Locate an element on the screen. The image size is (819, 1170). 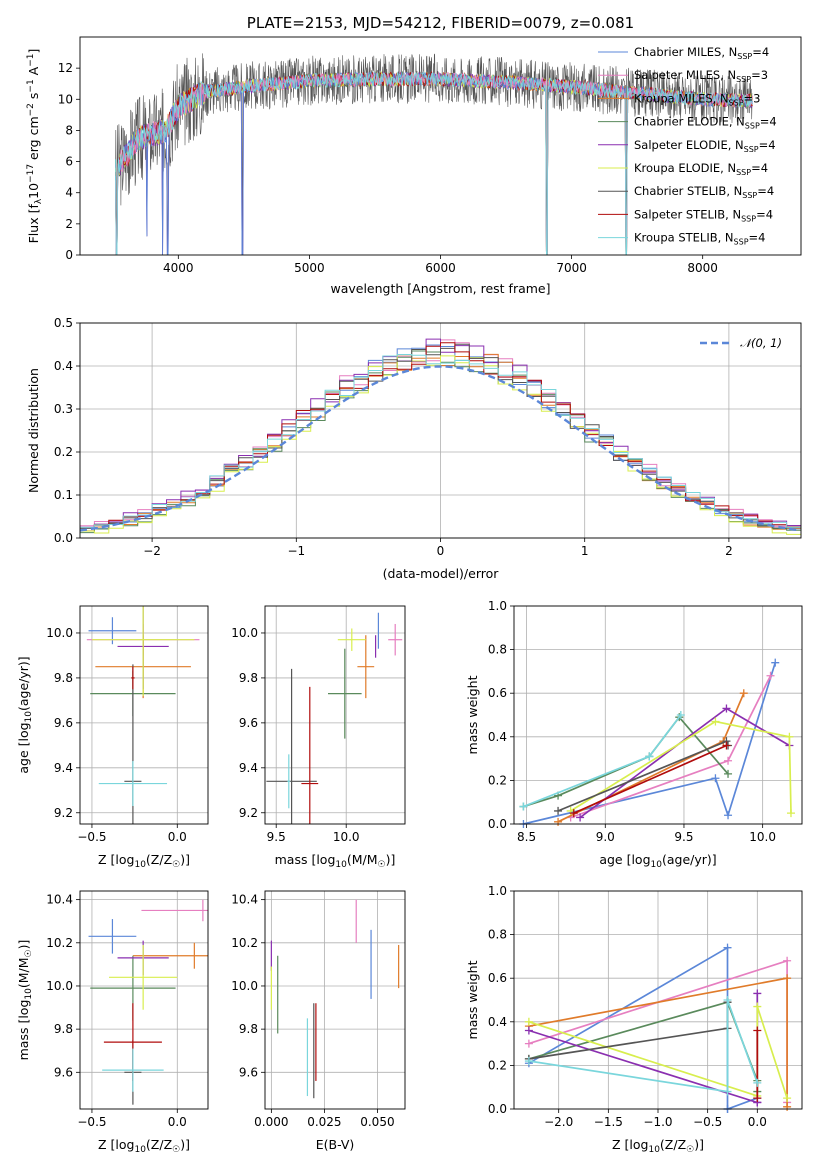
histogram-kroupa-stelib is located at coordinates (440, 446).